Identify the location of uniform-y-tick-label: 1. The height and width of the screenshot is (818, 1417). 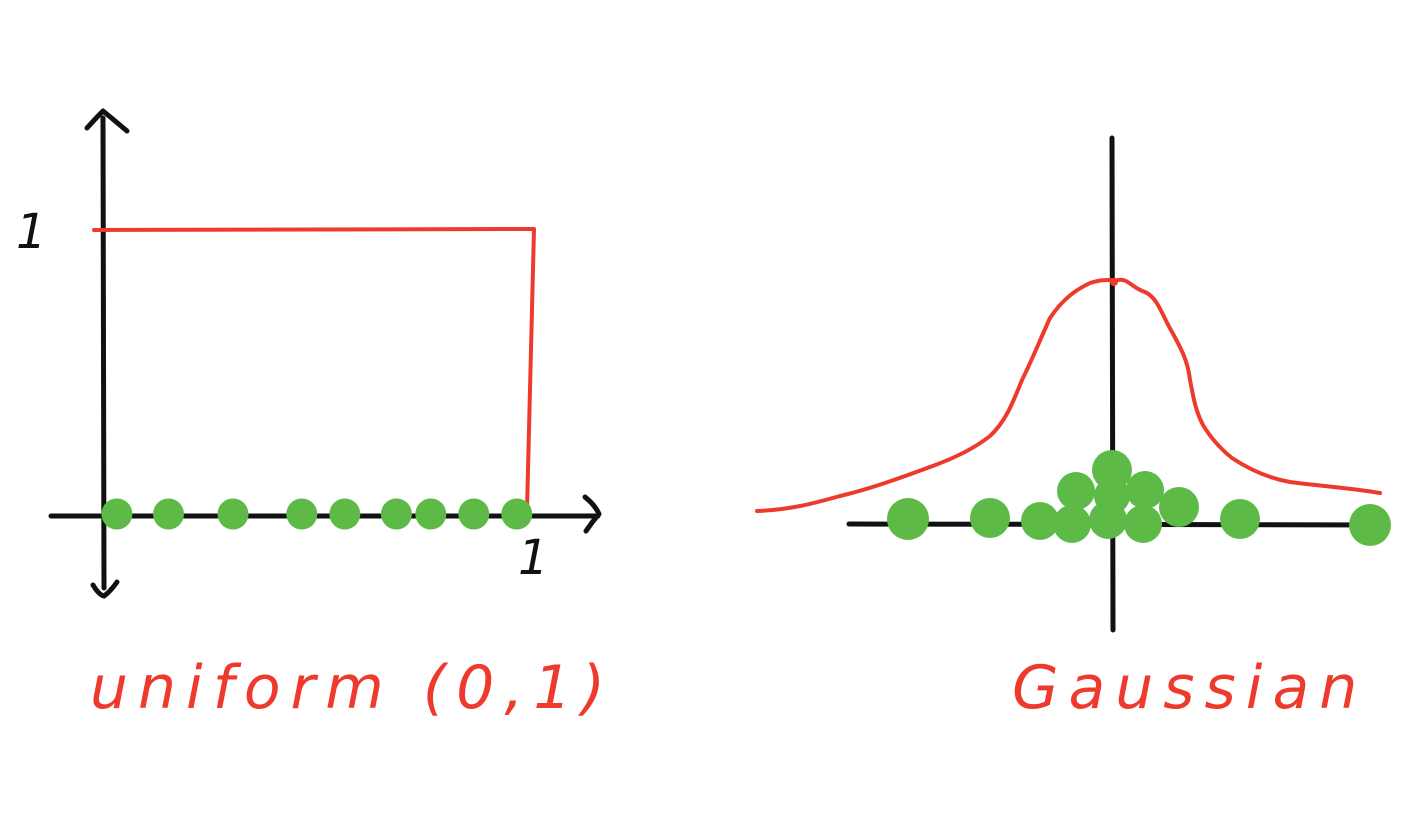
(31, 232).